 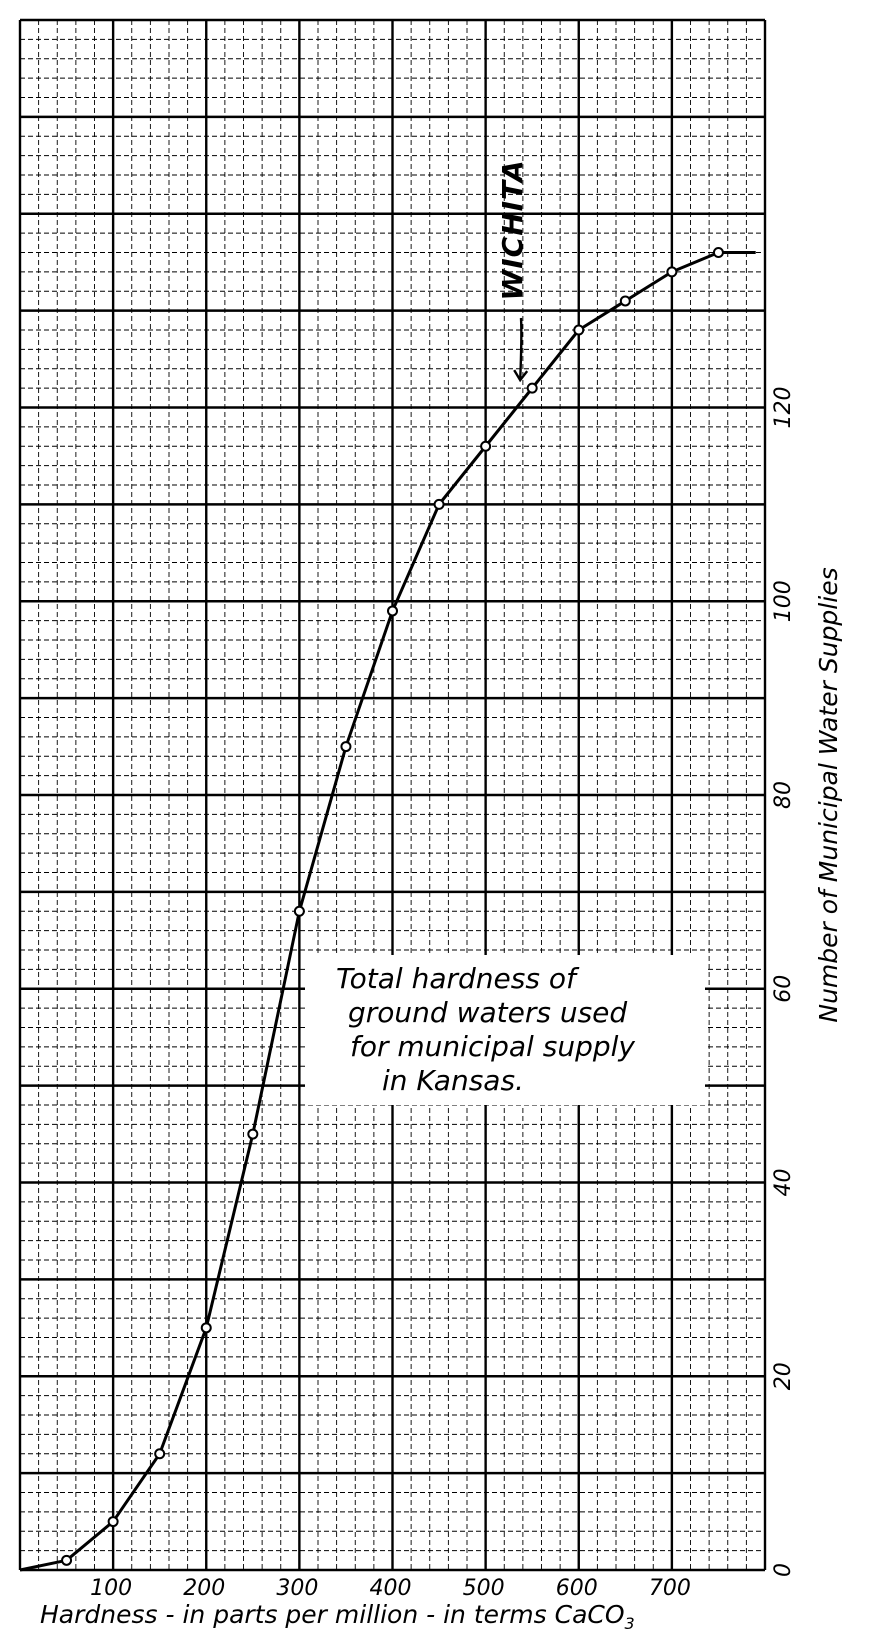 I want to click on x-tick-labels: 100 200 300 400 500 600 700, so click(x=390, y=1588).